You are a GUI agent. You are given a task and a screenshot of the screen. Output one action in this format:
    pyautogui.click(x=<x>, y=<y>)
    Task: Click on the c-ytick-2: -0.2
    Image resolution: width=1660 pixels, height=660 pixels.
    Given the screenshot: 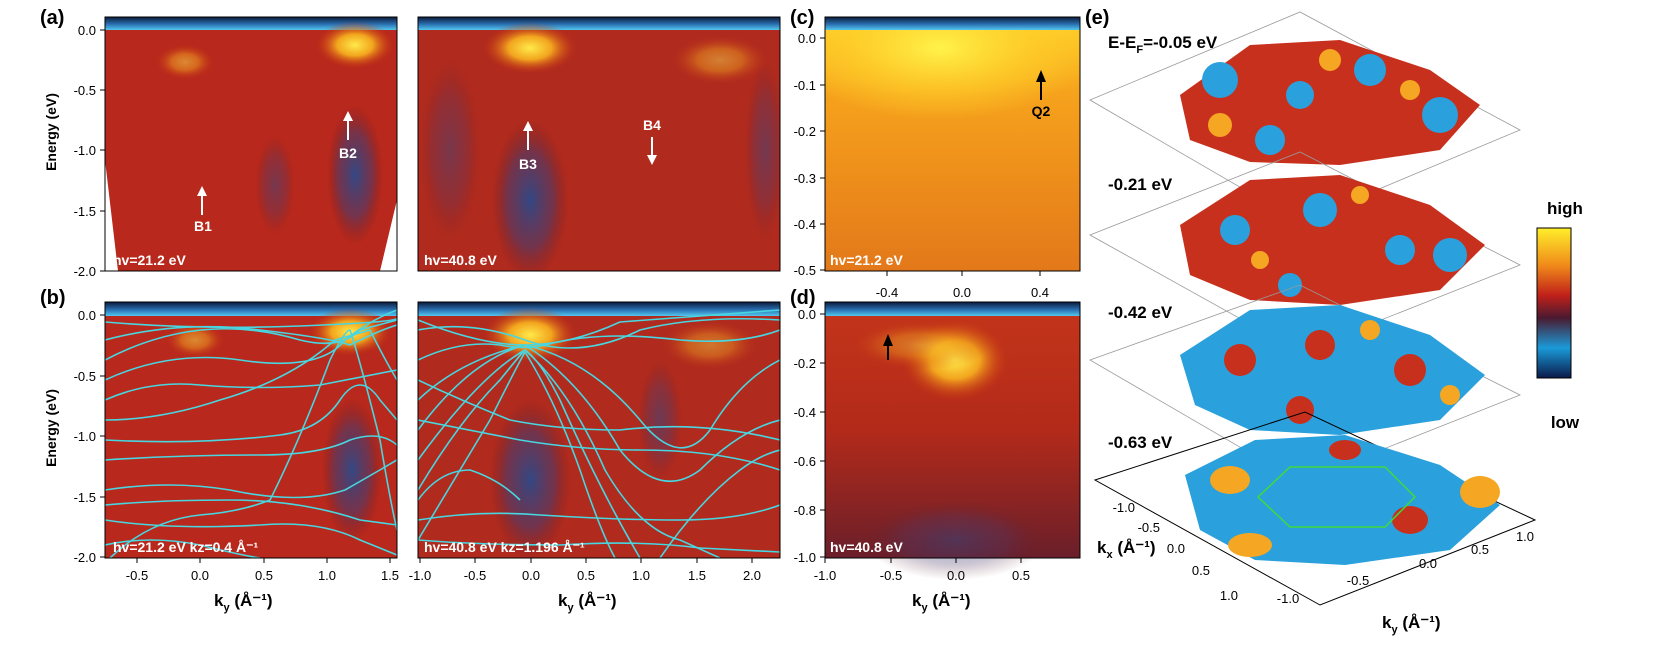 What is the action you would take?
    pyautogui.click(x=805, y=131)
    